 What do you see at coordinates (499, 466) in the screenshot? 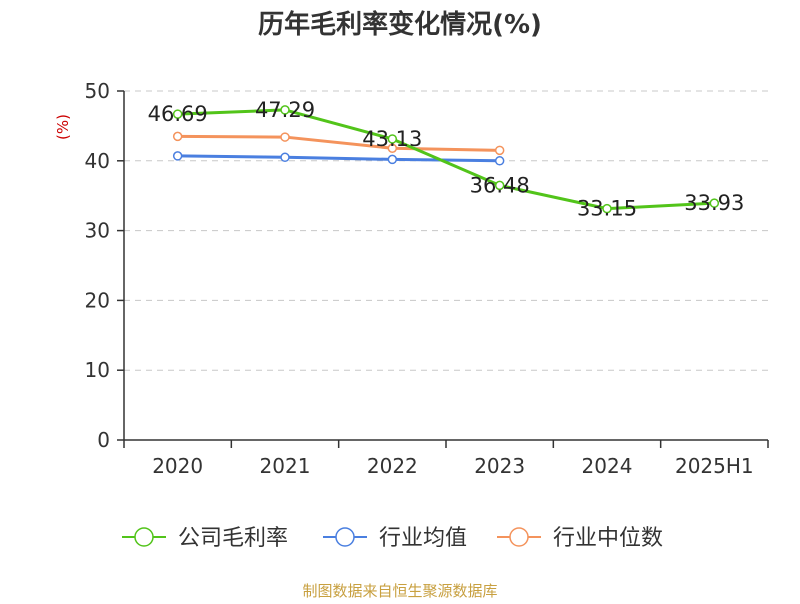
I see `x-tick-label: 2023` at bounding box center [499, 466].